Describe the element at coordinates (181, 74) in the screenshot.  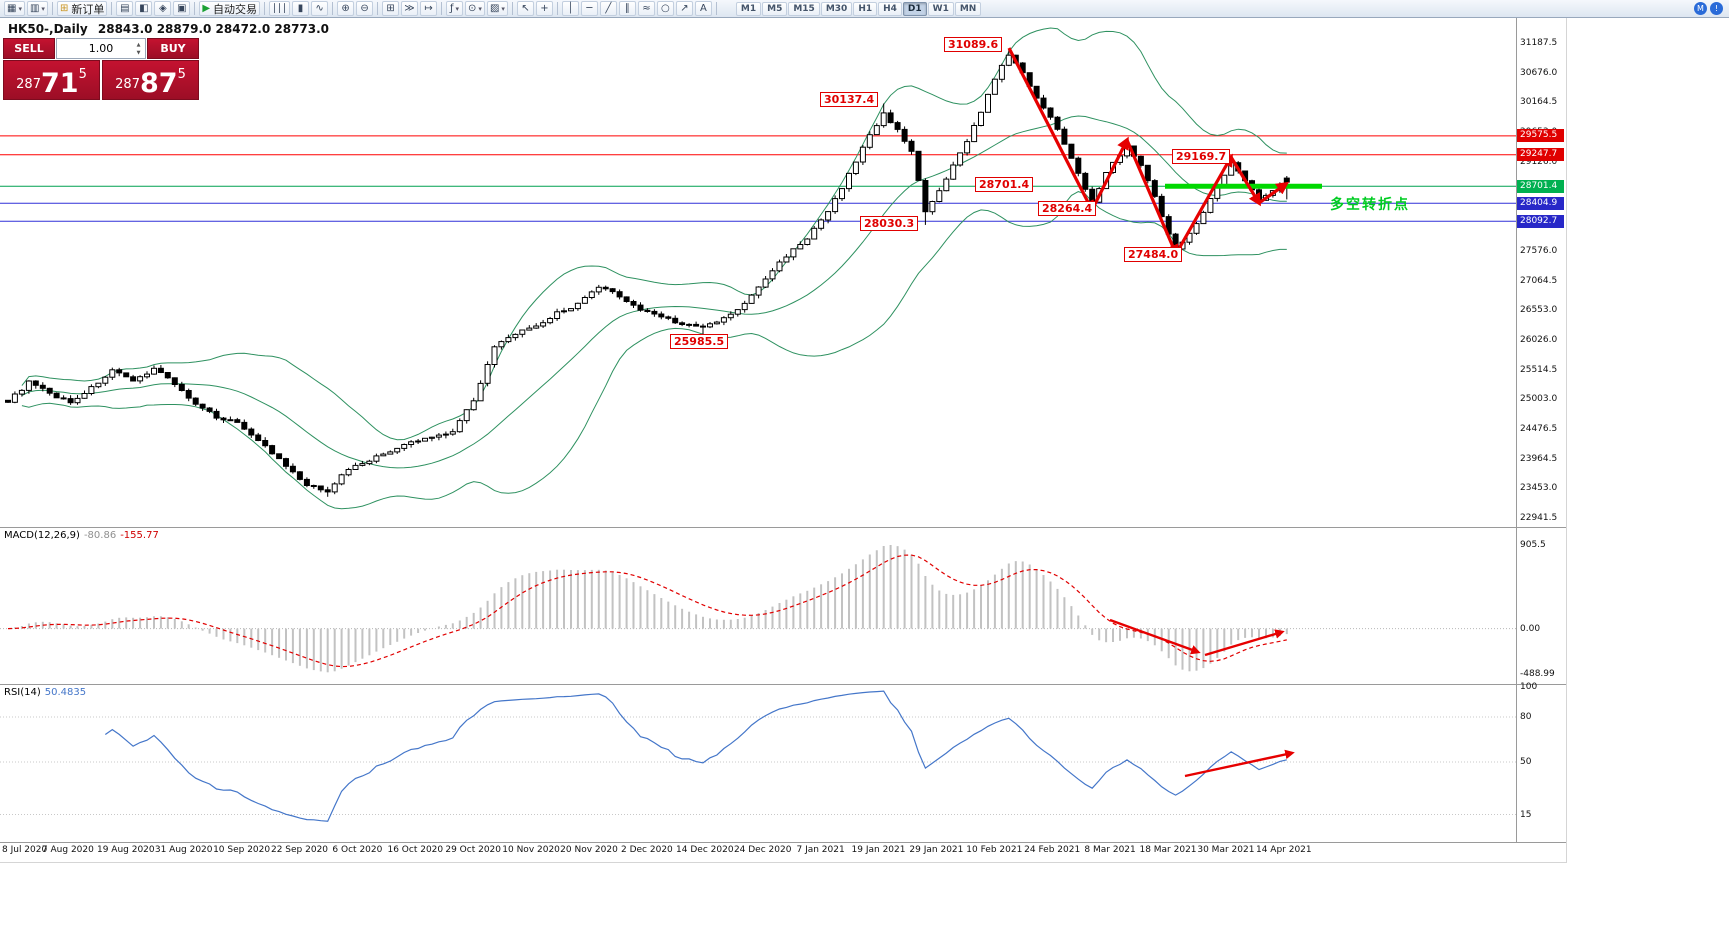
I see `buy-price-sup: 5` at that location.